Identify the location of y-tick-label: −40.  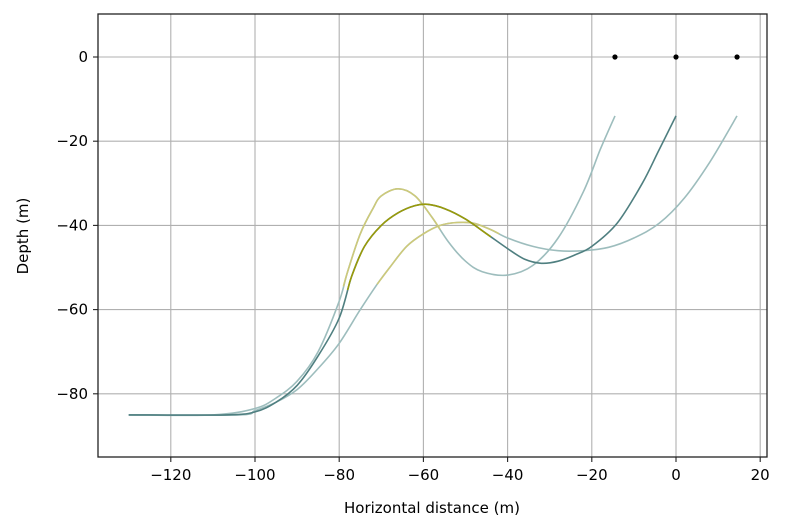
(72, 225).